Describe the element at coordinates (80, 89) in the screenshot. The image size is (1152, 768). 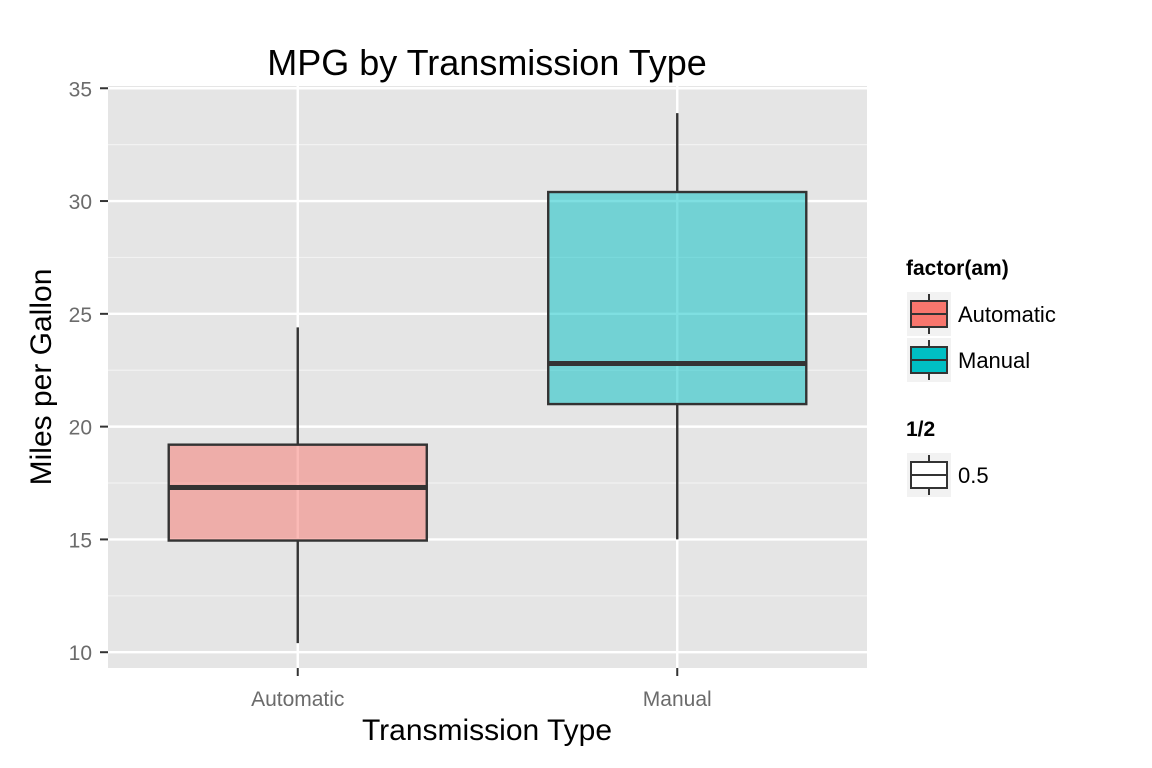
I see `y-tick-label: 35` at that location.